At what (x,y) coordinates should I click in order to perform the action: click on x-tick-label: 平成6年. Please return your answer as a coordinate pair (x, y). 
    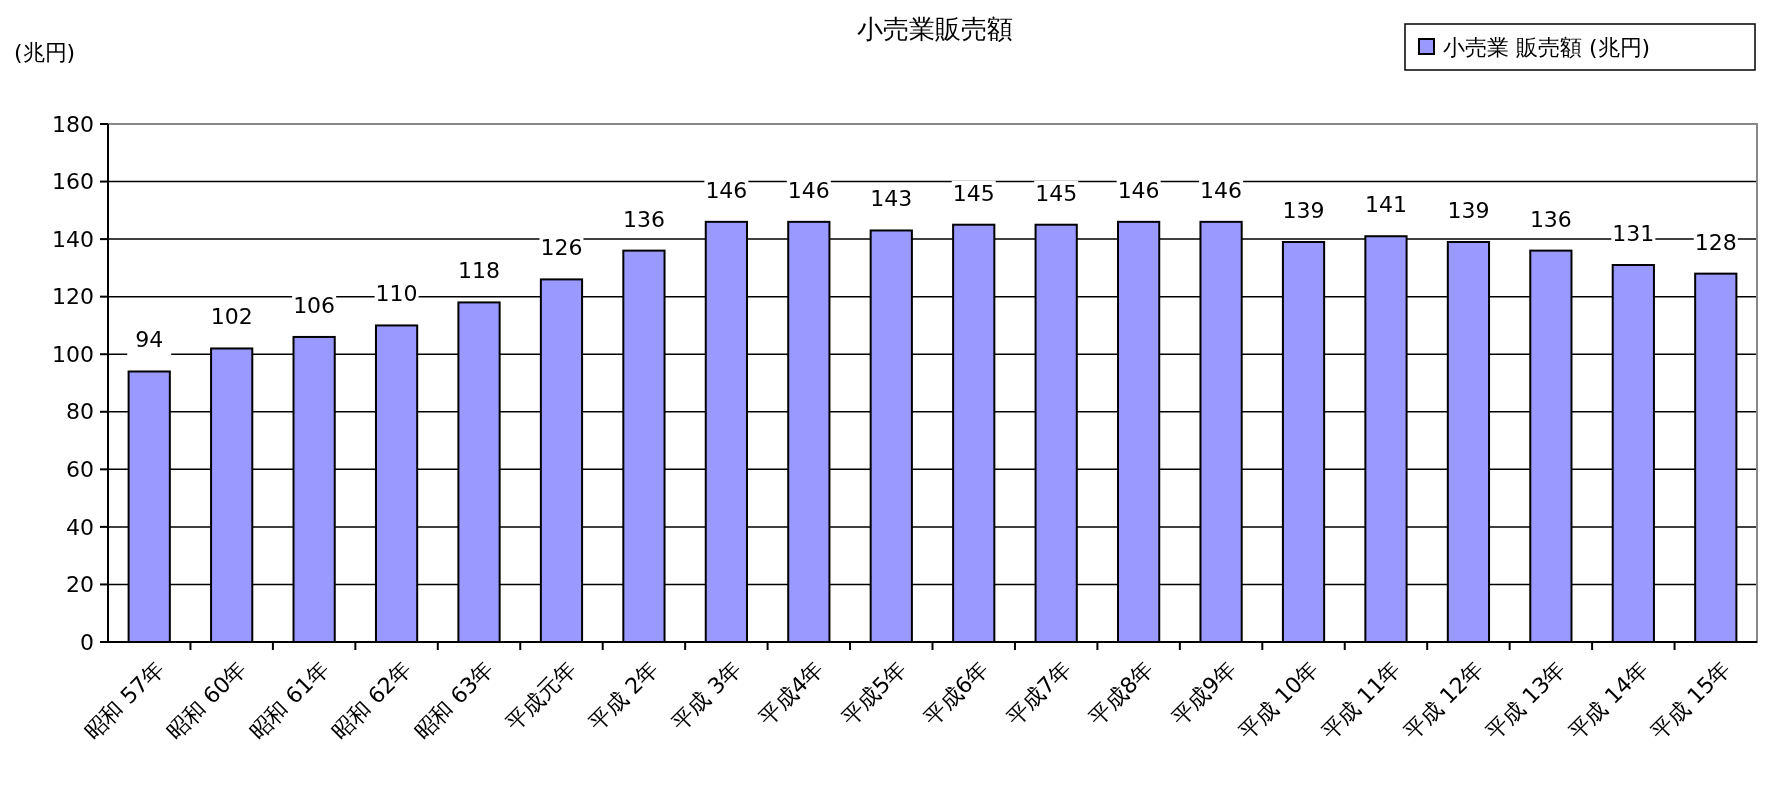
    Looking at the image, I should click on (956, 693).